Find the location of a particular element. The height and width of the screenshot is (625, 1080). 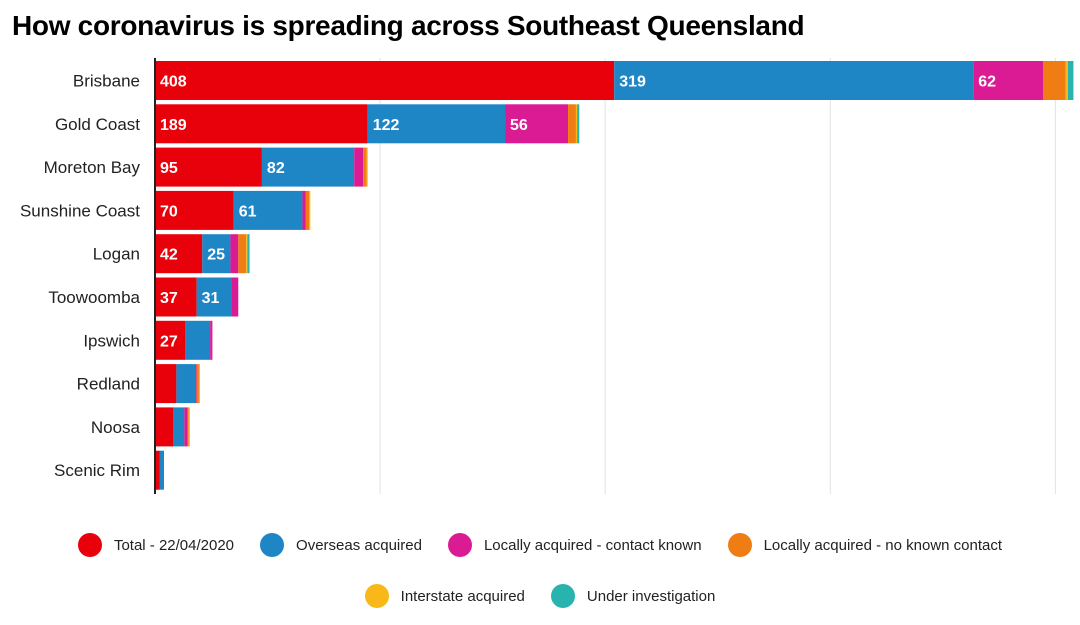

legend-item-overseas: Overseas acquired is located at coordinates (341, 545).